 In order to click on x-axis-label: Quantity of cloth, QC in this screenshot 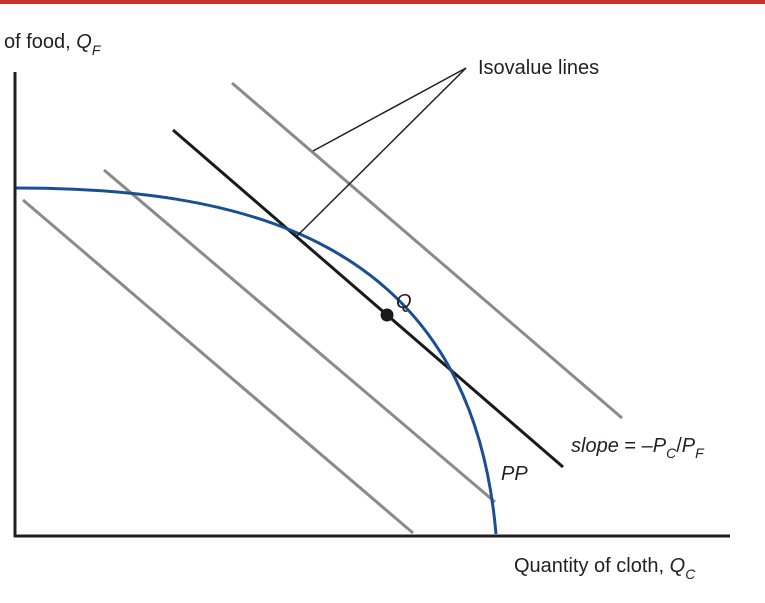, I will do `click(605, 568)`.